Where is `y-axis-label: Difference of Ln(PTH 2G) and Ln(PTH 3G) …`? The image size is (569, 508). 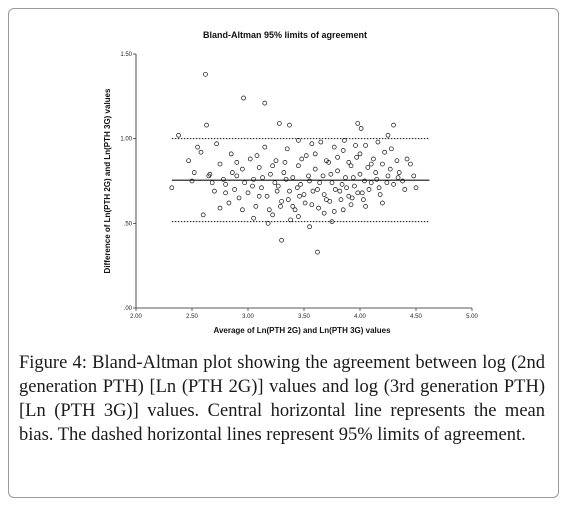
y-axis-label: Difference of Ln(PTH 2G) and Ln(PTH 3G) … is located at coordinates (107, 180).